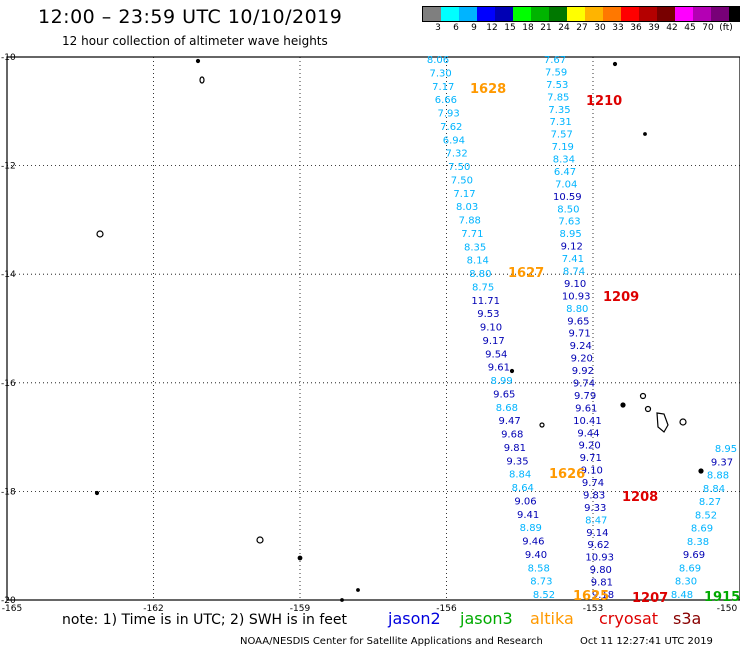 This screenshot has height=650, width=740. I want to click on wave-height-value: 9.40, so click(536, 555).